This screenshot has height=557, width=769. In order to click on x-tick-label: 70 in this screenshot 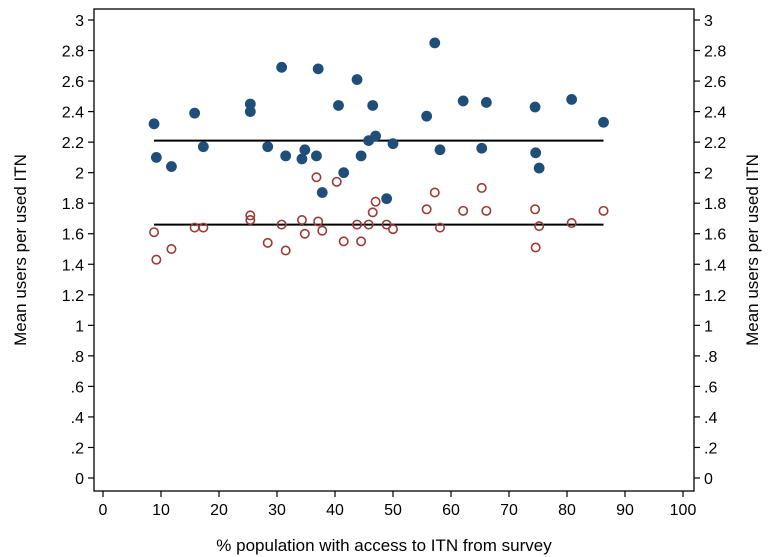, I will do `click(509, 510)`.